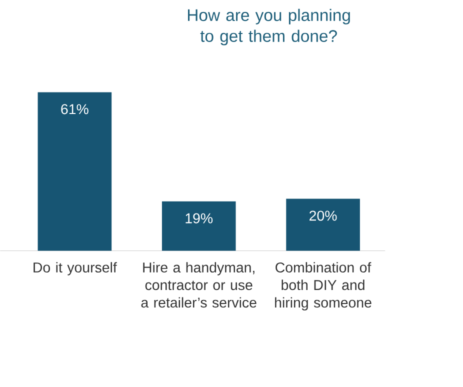 Image resolution: width=463 pixels, height=387 pixels. What do you see at coordinates (74, 109) in the screenshot?
I see `data-label: 61%` at bounding box center [74, 109].